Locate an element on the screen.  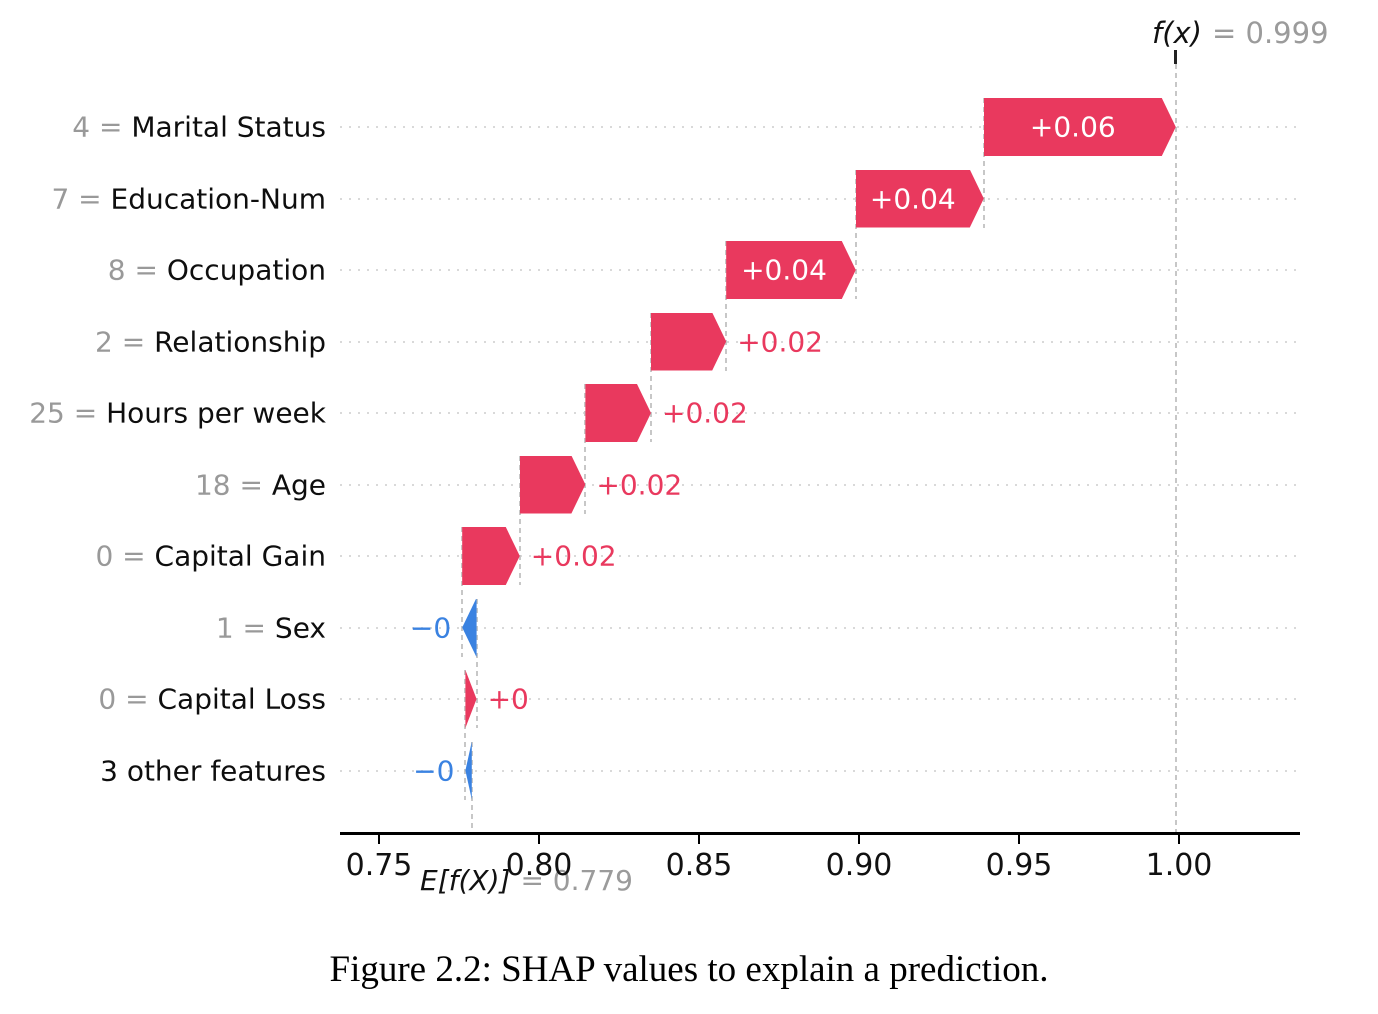
y-axis-label: 1 = Sex is located at coordinates (163, 627).